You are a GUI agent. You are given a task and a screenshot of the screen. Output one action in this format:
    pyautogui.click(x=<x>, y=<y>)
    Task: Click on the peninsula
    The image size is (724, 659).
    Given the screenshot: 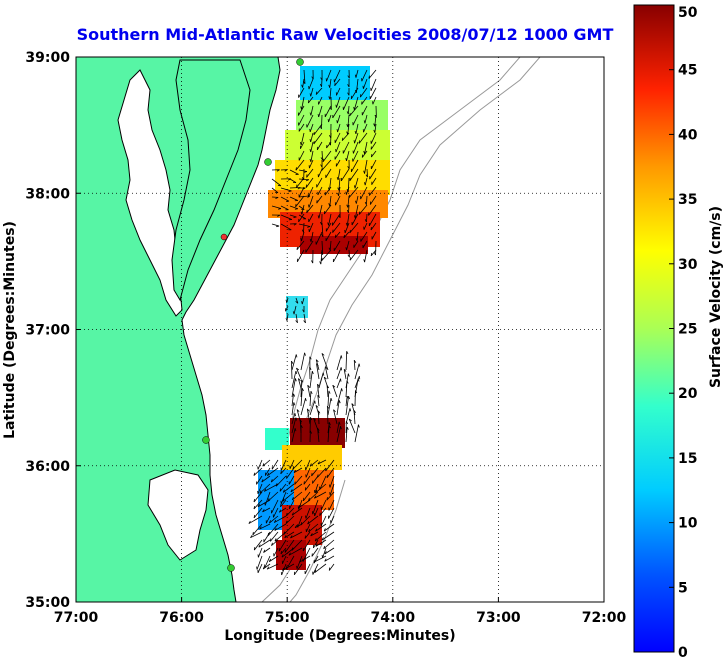 What is the action you would take?
    pyautogui.click(x=211, y=180)
    